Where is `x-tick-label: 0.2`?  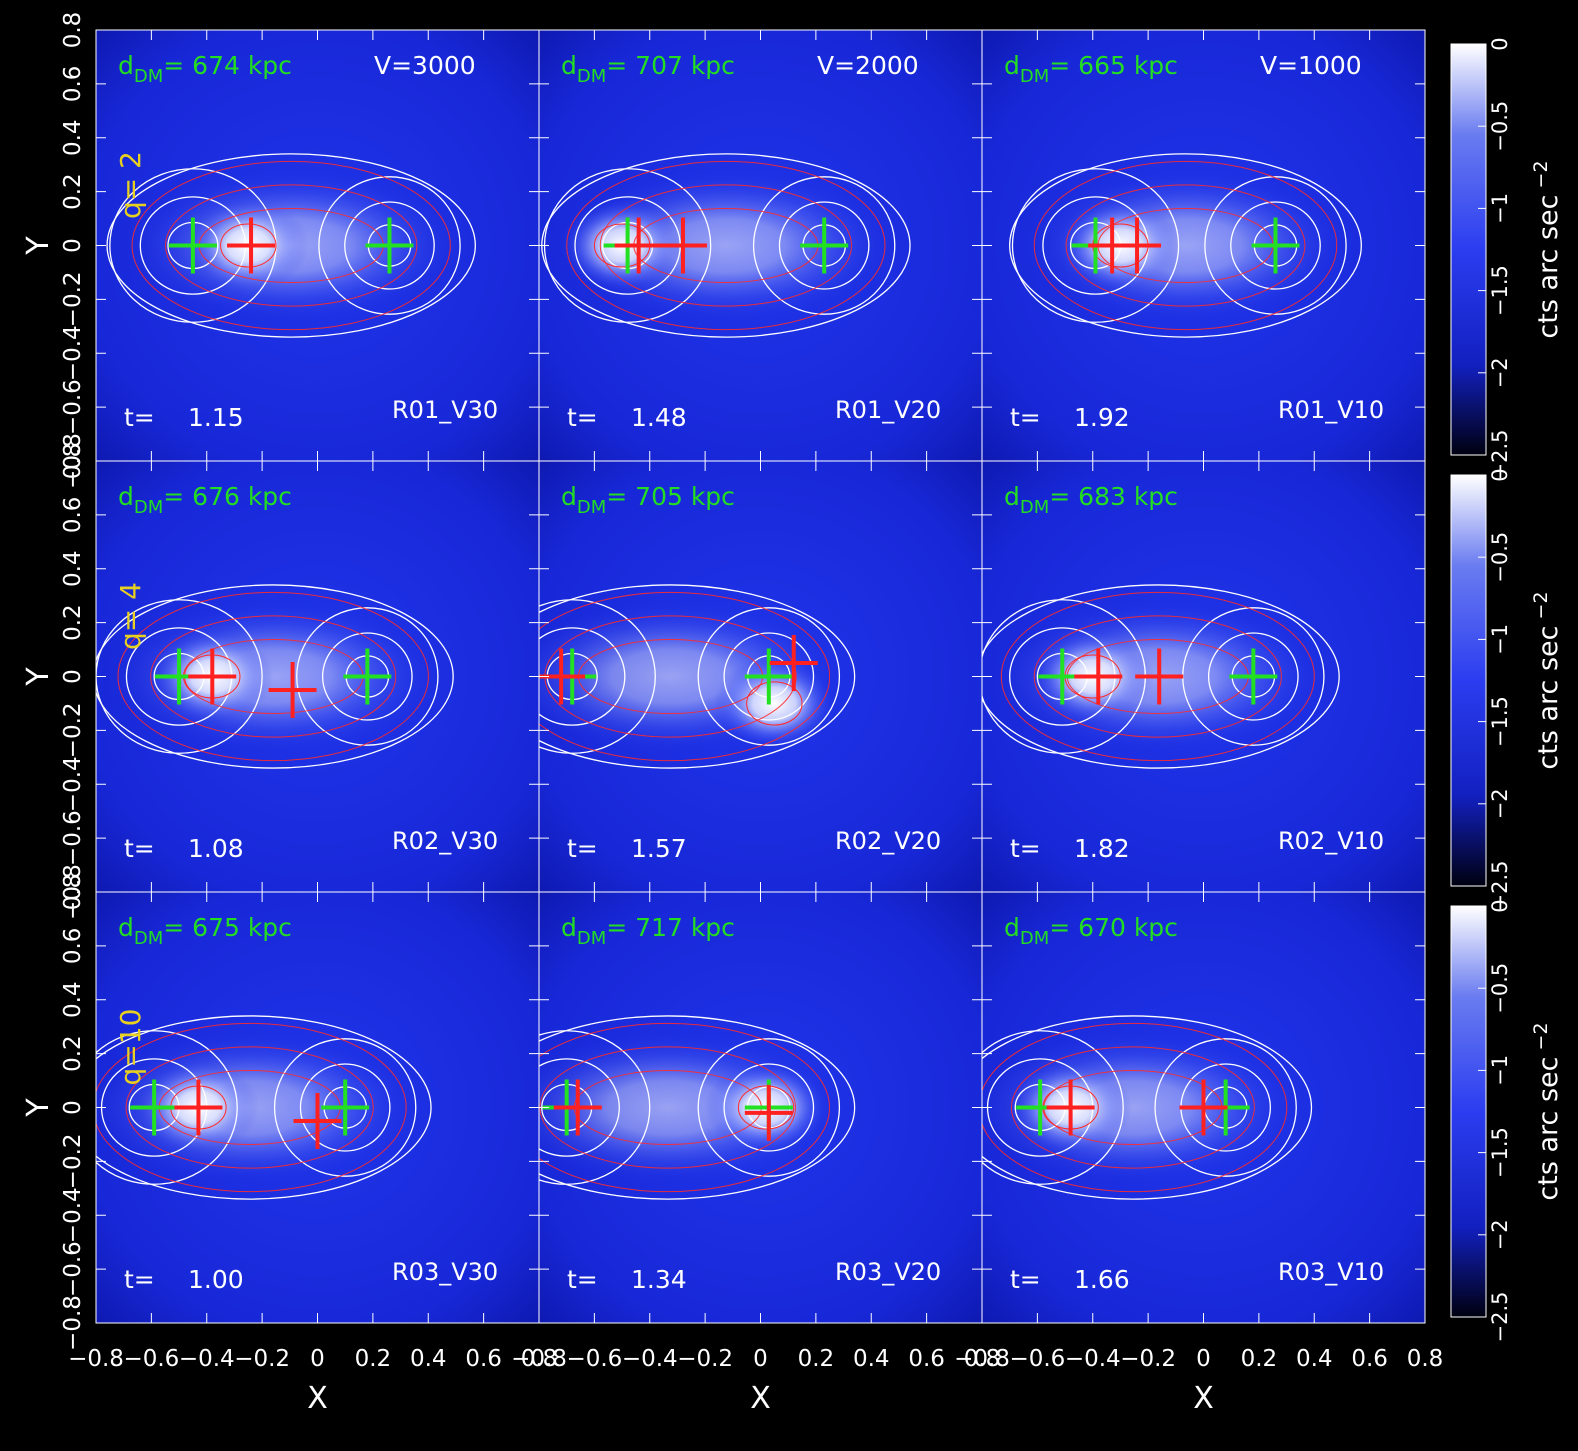
x-tick-label: 0.2 is located at coordinates (373, 1359).